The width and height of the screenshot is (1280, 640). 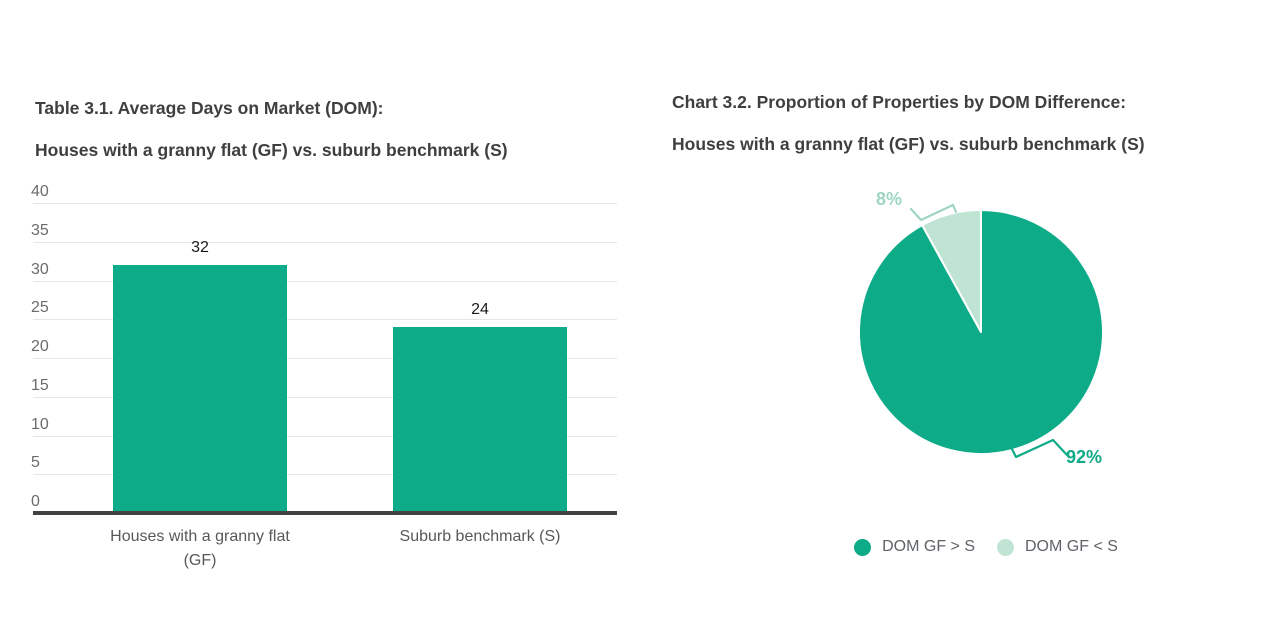 What do you see at coordinates (1071, 546) in the screenshot?
I see `legend-label-1: DOM GF < S` at bounding box center [1071, 546].